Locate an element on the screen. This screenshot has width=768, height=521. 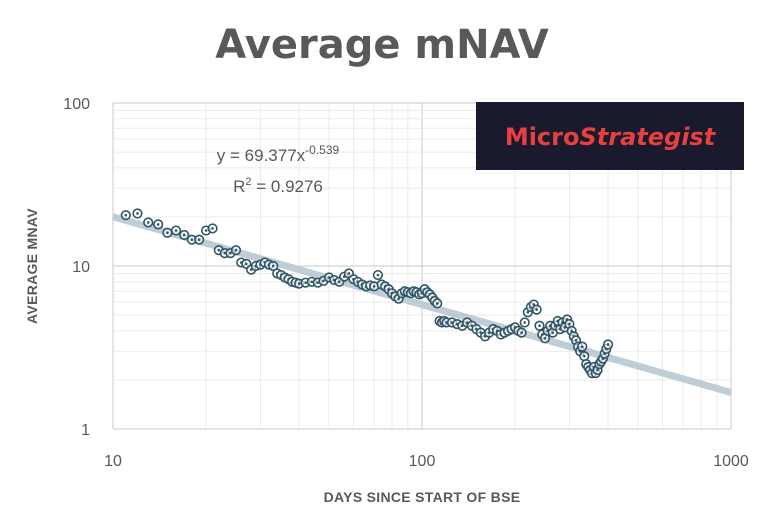
x-axis-label: DAYS SINCE START OF BSE is located at coordinates (422, 497).